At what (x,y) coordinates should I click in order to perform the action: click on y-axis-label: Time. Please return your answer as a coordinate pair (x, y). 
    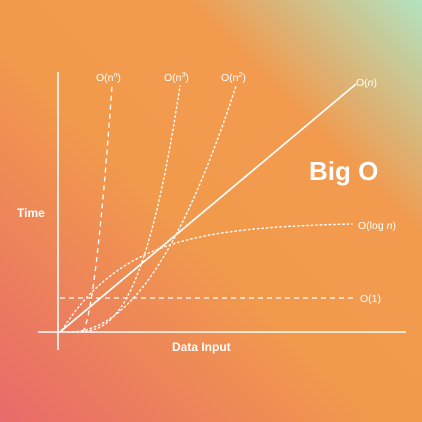
    Looking at the image, I should click on (31, 213).